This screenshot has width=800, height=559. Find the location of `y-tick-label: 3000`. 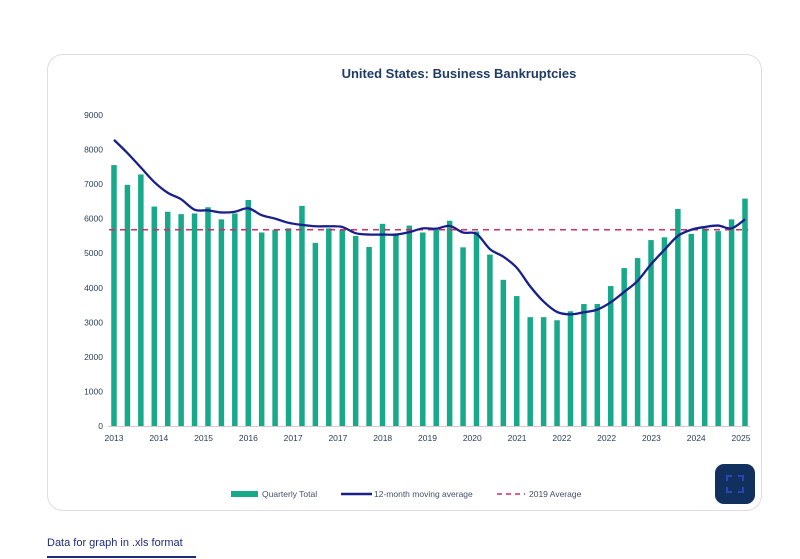

y-tick-label: 3000 is located at coordinates (93, 322).